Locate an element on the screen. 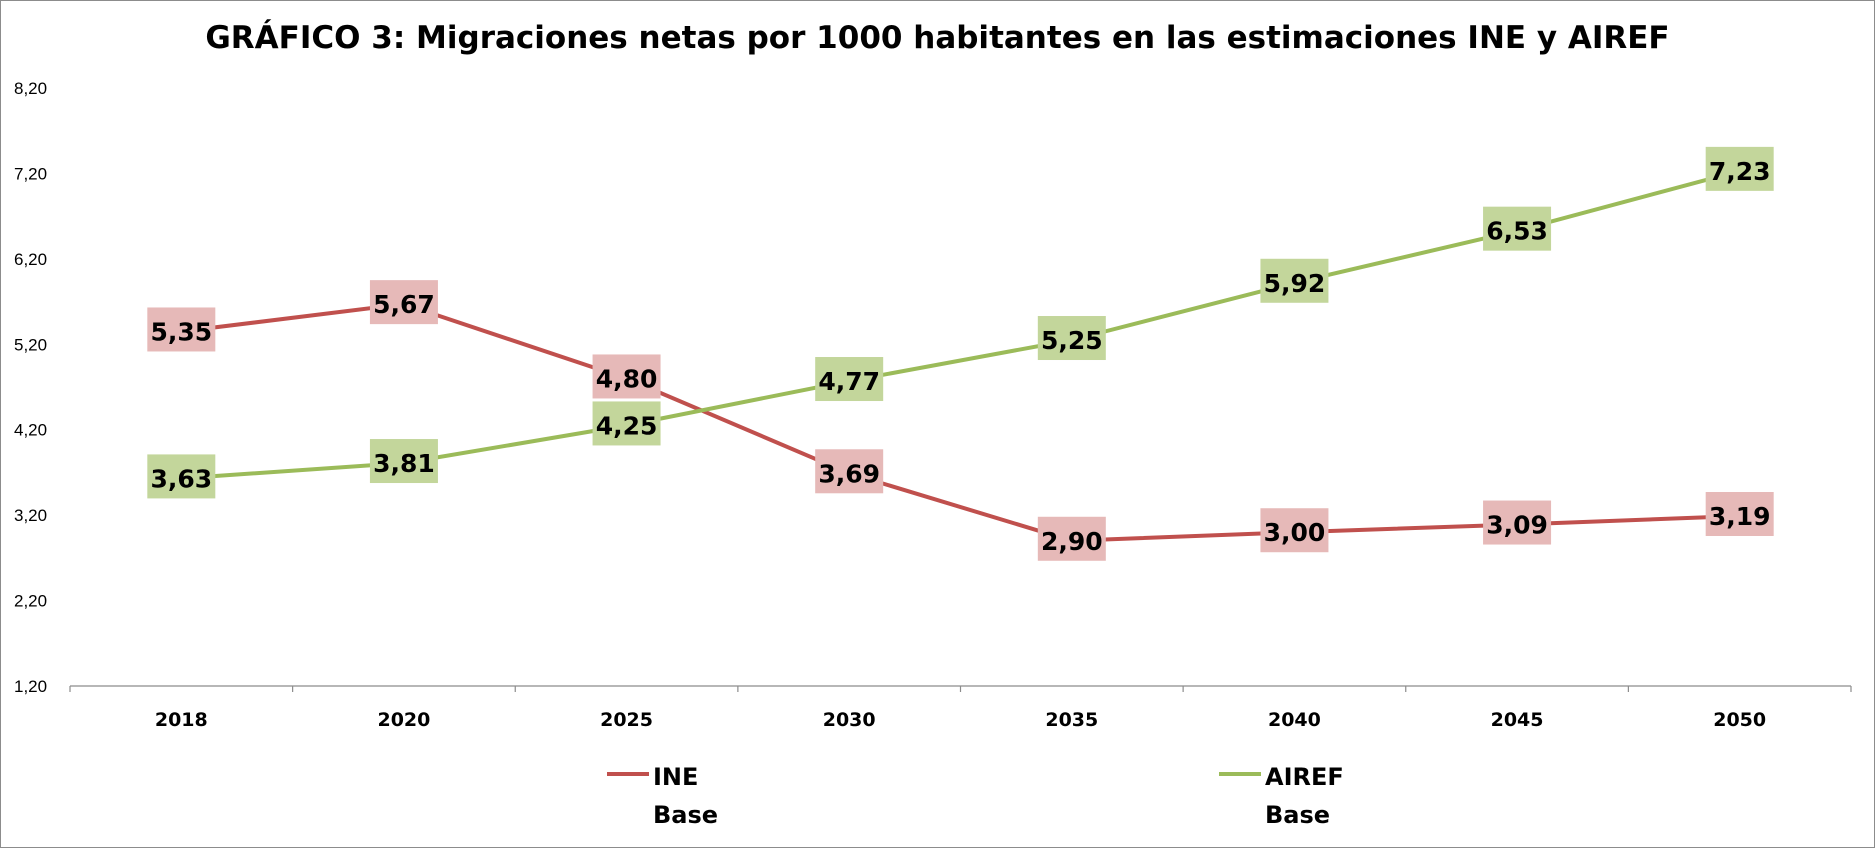 The height and width of the screenshot is (848, 1875). data-label-text: 3,69 is located at coordinates (849, 473).